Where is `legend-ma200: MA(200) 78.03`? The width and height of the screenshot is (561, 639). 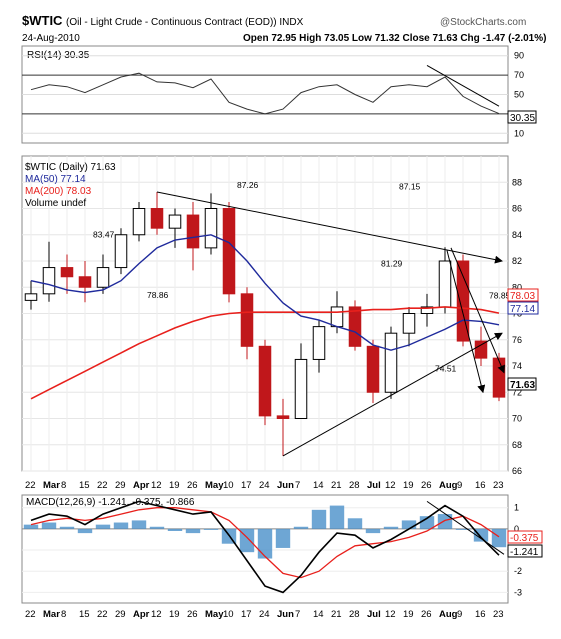 legend-ma200: MA(200) 78.03 is located at coordinates (58, 191).